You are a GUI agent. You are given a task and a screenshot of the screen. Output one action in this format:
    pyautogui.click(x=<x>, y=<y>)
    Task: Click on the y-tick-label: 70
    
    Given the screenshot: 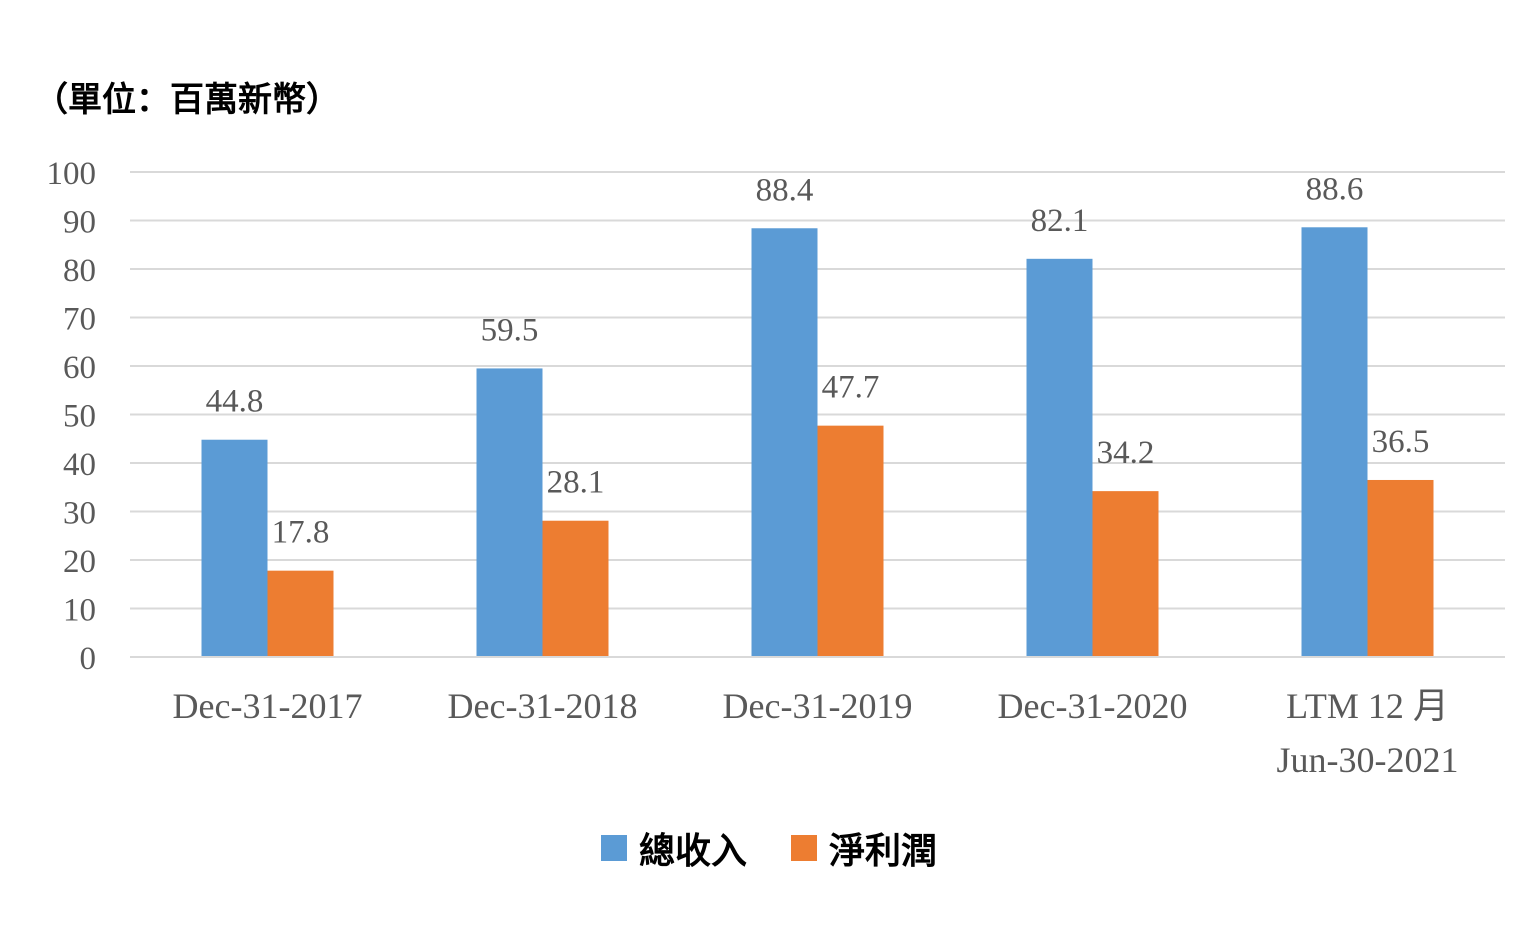 What is the action you would take?
    pyautogui.click(x=79, y=320)
    